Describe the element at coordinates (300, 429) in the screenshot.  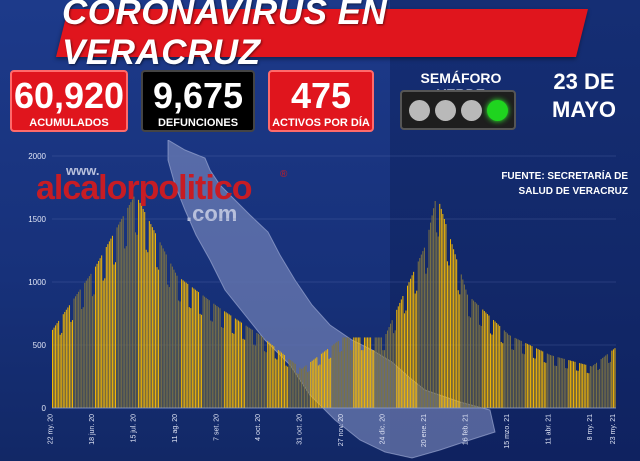
I see `x-tick-label: 31 oct. 20` at that location.